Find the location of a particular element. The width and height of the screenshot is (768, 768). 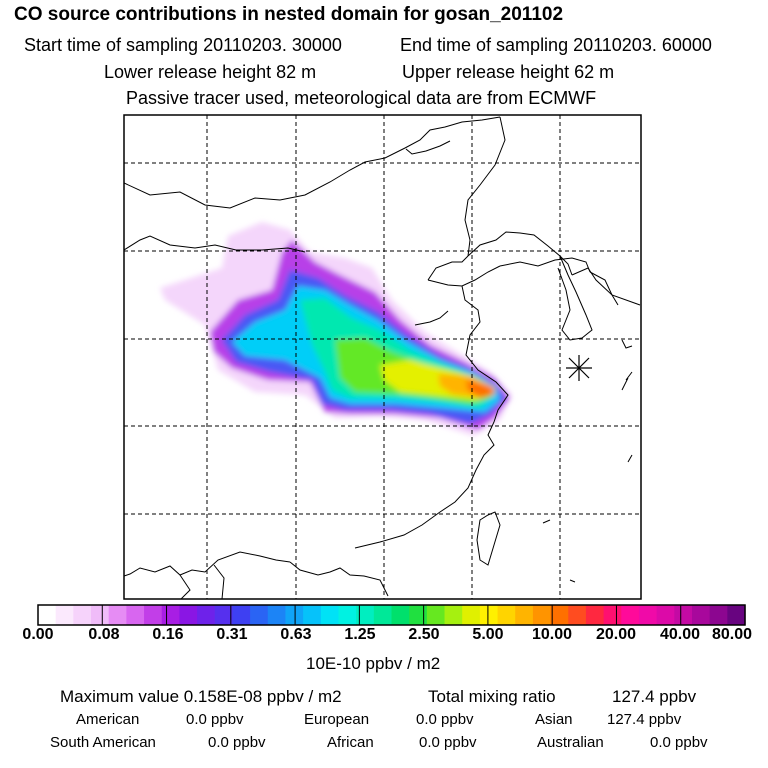

colorbar-tick-label: 0.08 is located at coordinates (104, 634).